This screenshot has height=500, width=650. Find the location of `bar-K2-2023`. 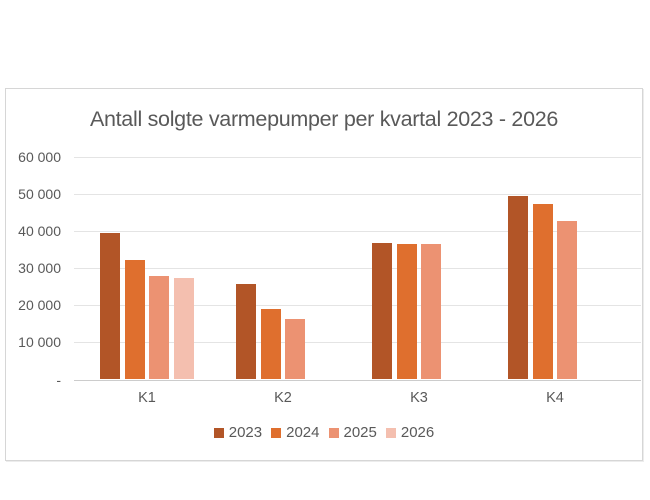

bar-K2-2023 is located at coordinates (246, 332).